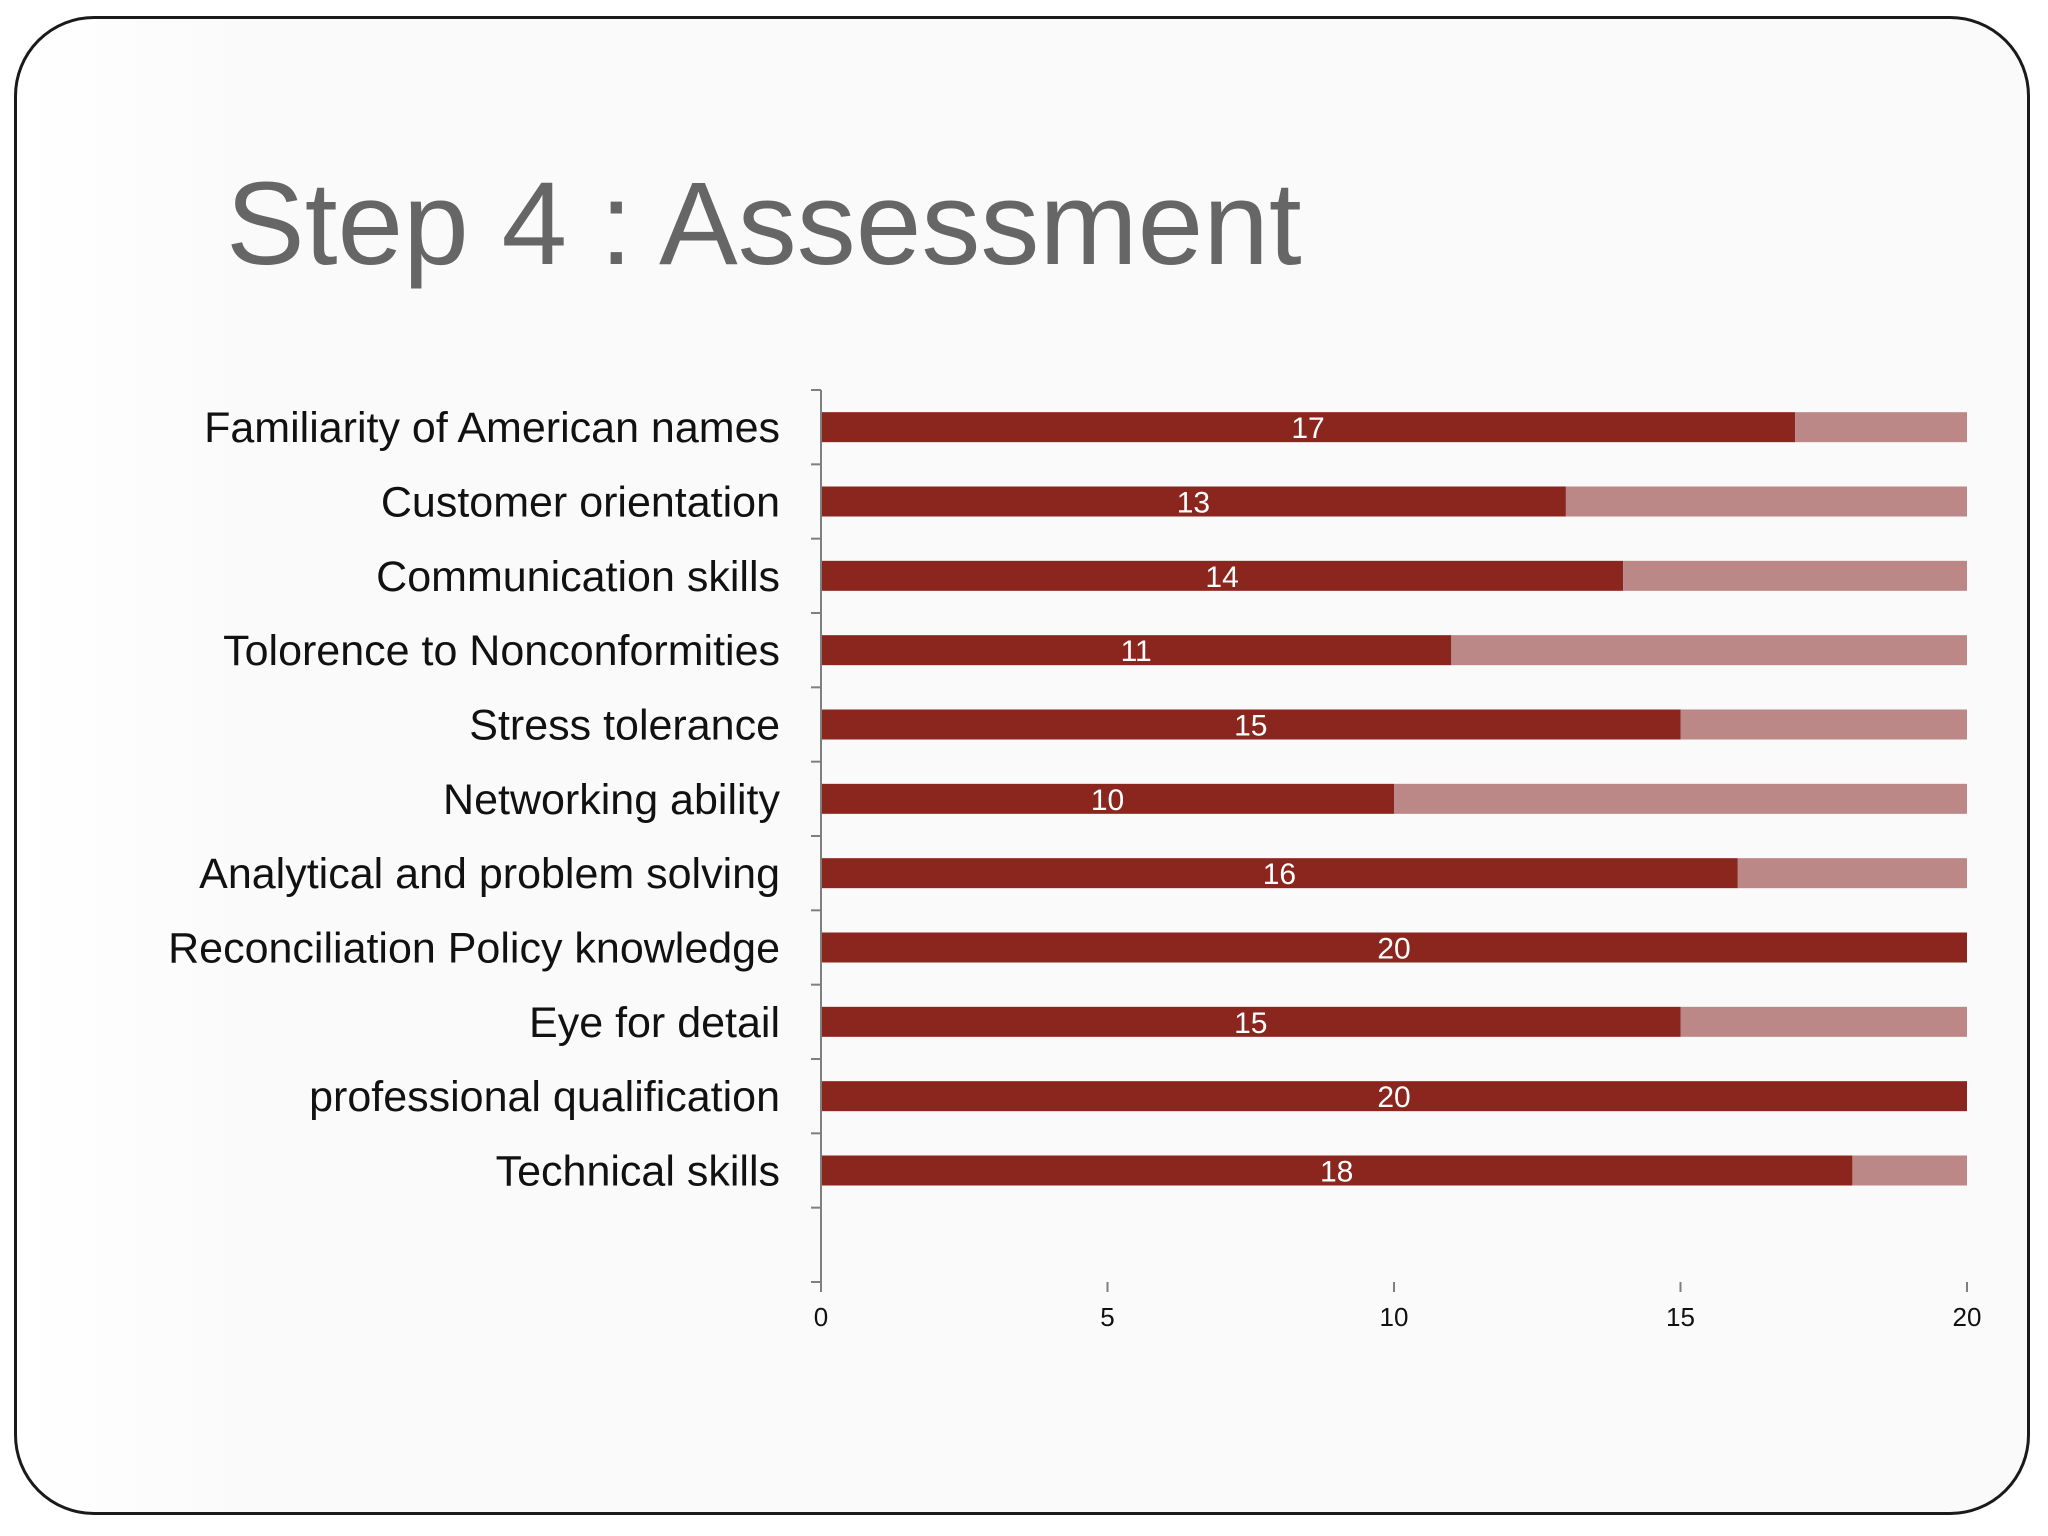 This screenshot has width=2048, height=1536. What do you see at coordinates (611, 800) in the screenshot?
I see `category-label: Networking ability` at bounding box center [611, 800].